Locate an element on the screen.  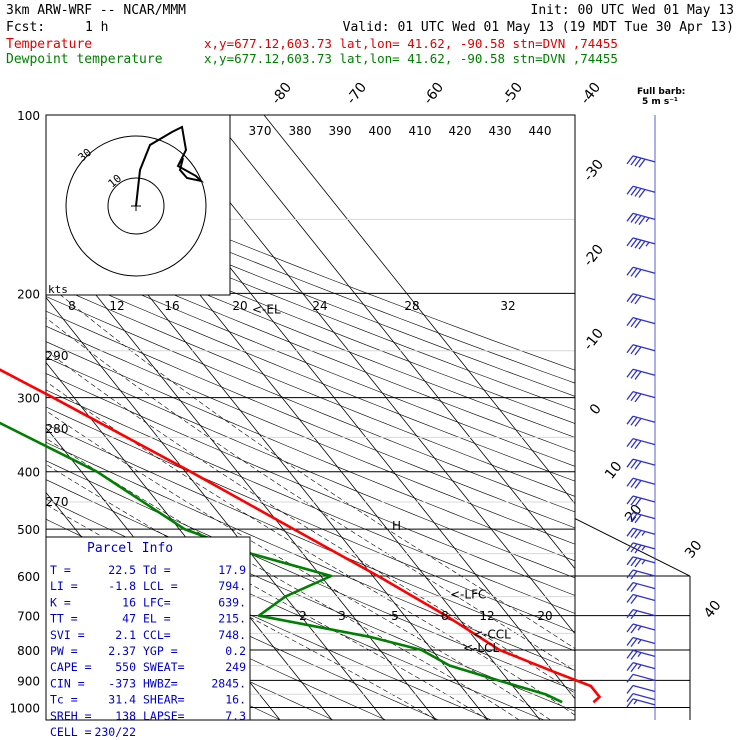
wind-key: Full barb: 5 m s⁻¹ is located at coordinates (661, 97).